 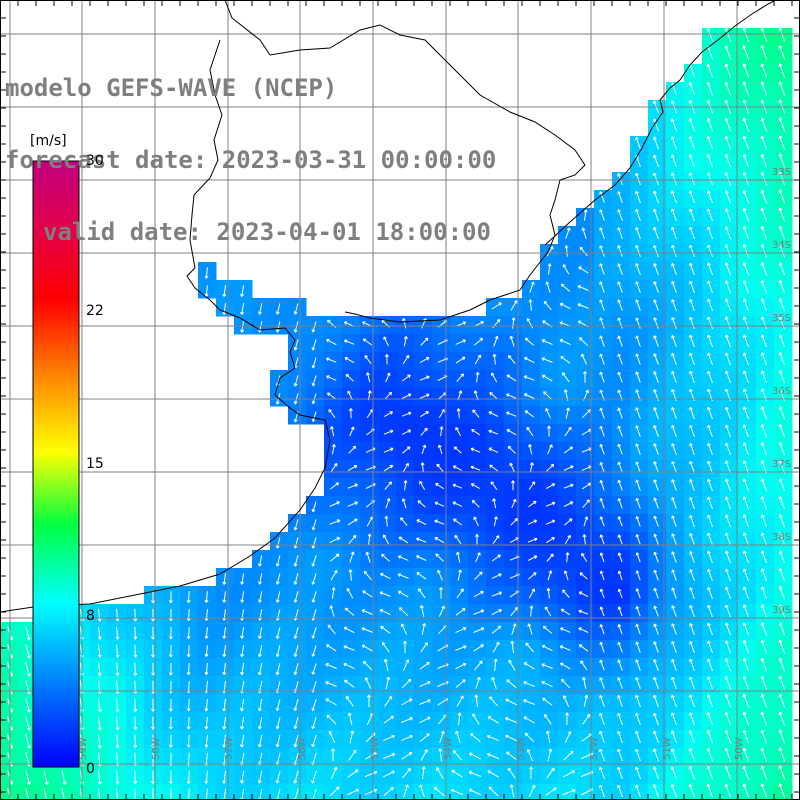 I want to click on colorbar-tick: 8, so click(x=90, y=616).